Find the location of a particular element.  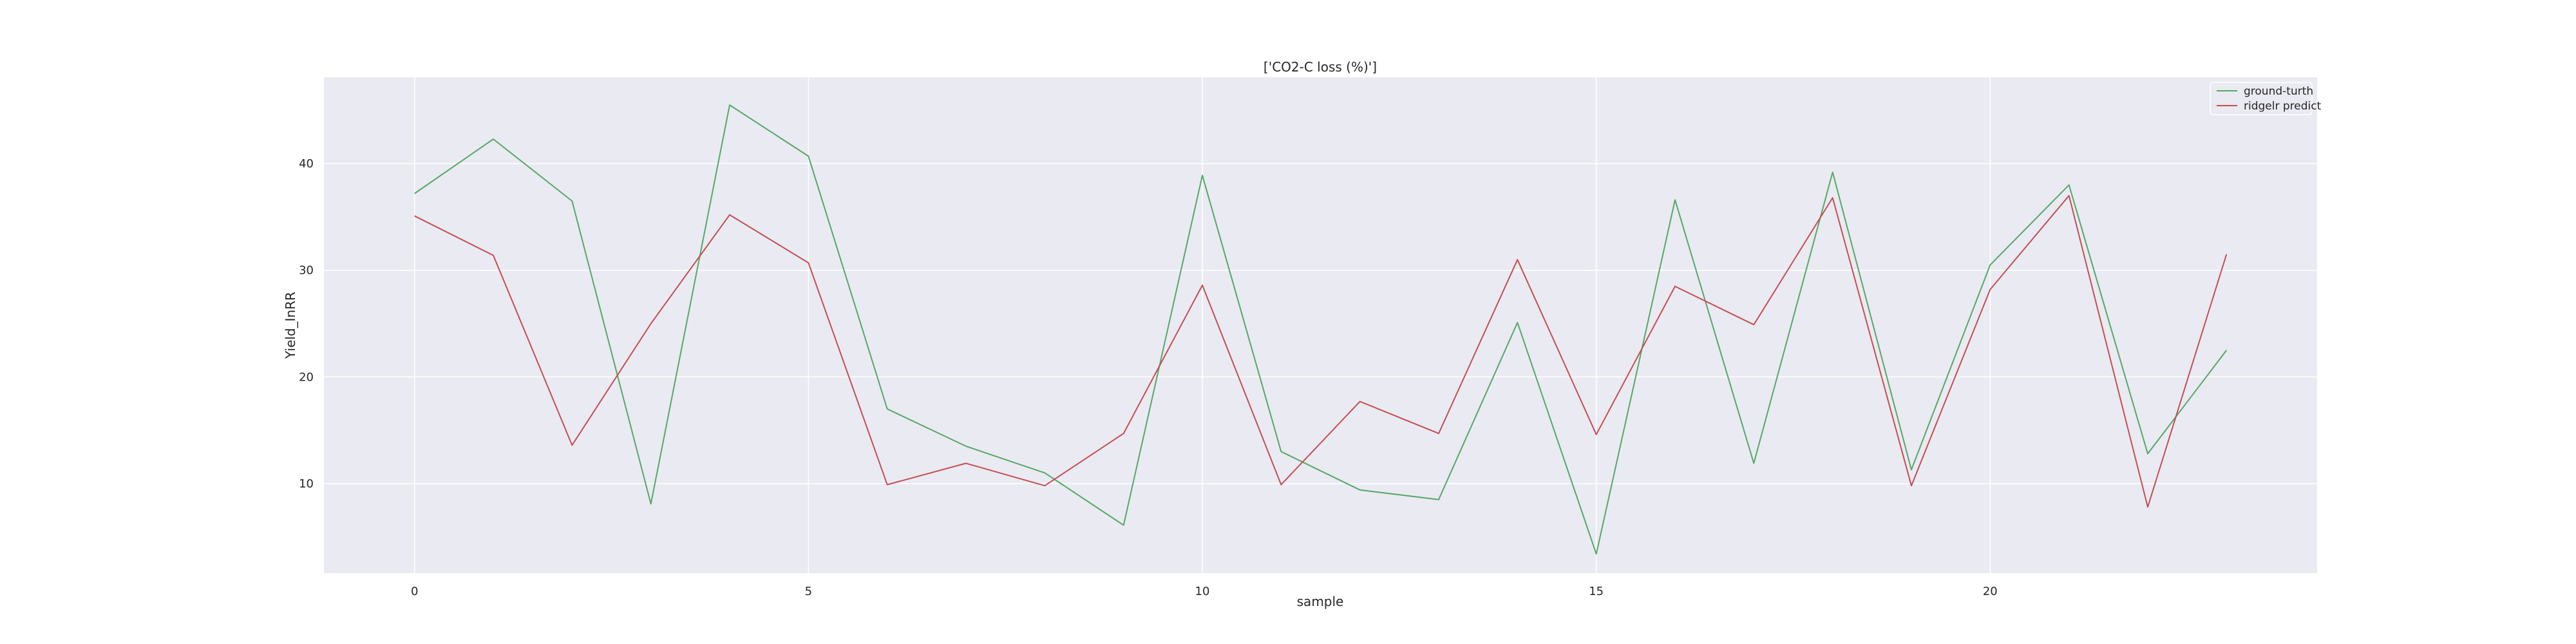

chart-title: ['CO2-C loss (%)'] is located at coordinates (1320, 67).